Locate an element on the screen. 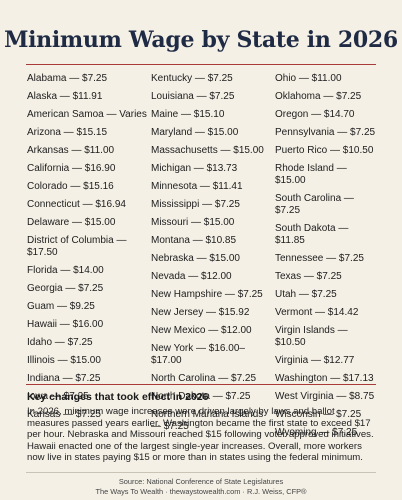 This screenshot has width=402, height=500. key-changes-heading: Key changes that took effect in 2026 is located at coordinates (118, 397).